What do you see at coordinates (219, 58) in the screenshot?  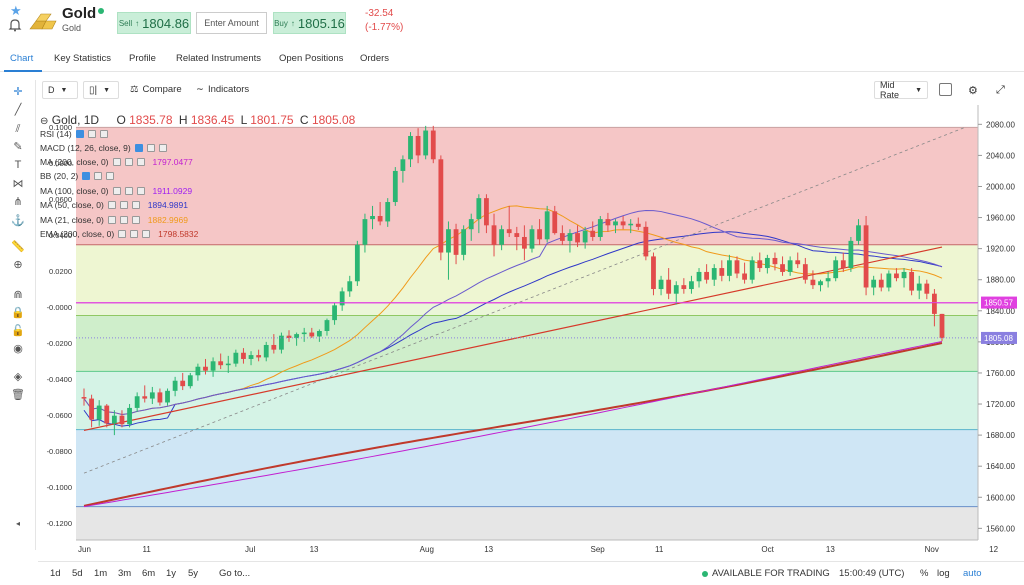 I see `tab-related-instruments: Related Instruments` at bounding box center [219, 58].